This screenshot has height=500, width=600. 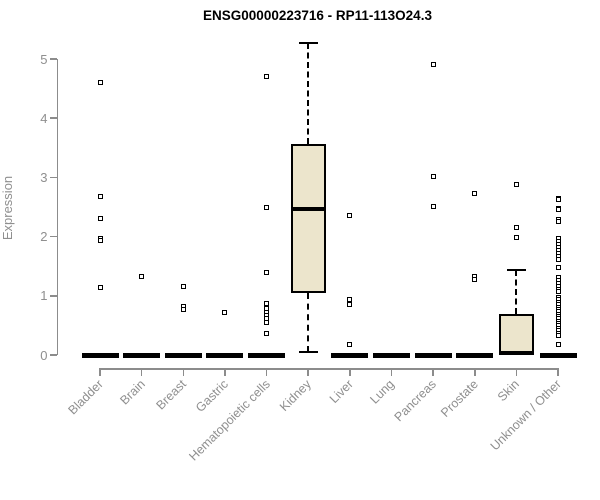 What do you see at coordinates (329, 369) in the screenshot?
I see `x-axis-line` at bounding box center [329, 369].